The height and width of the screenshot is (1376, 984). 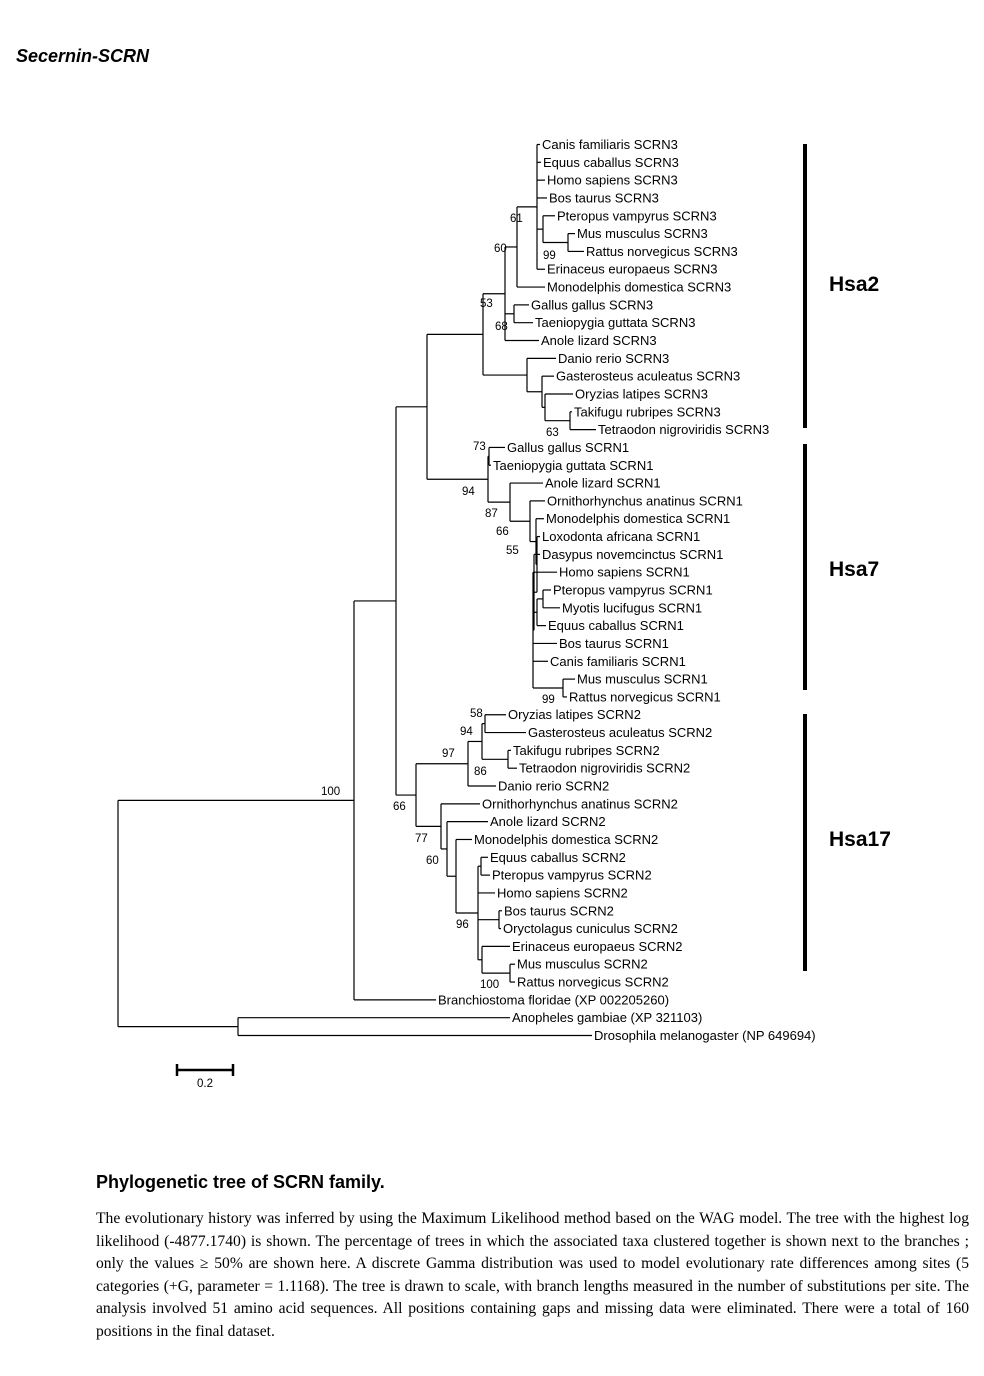 What do you see at coordinates (639, 287) in the screenshot?
I see `taxon-label: Monodelphis domestica SCRN3` at bounding box center [639, 287].